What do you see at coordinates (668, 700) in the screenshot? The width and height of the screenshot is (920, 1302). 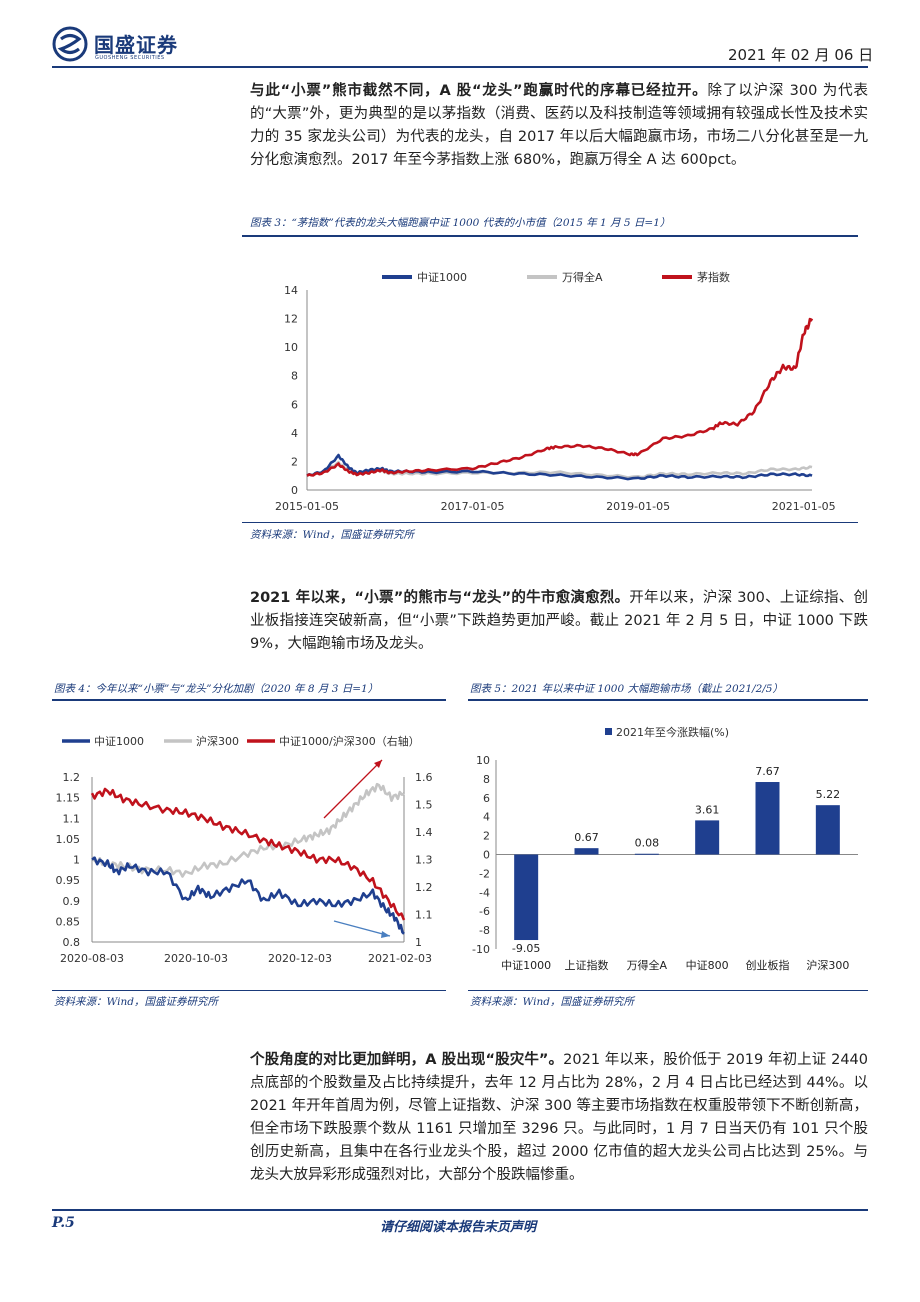 I see `figure-5-title-rule` at bounding box center [668, 700].